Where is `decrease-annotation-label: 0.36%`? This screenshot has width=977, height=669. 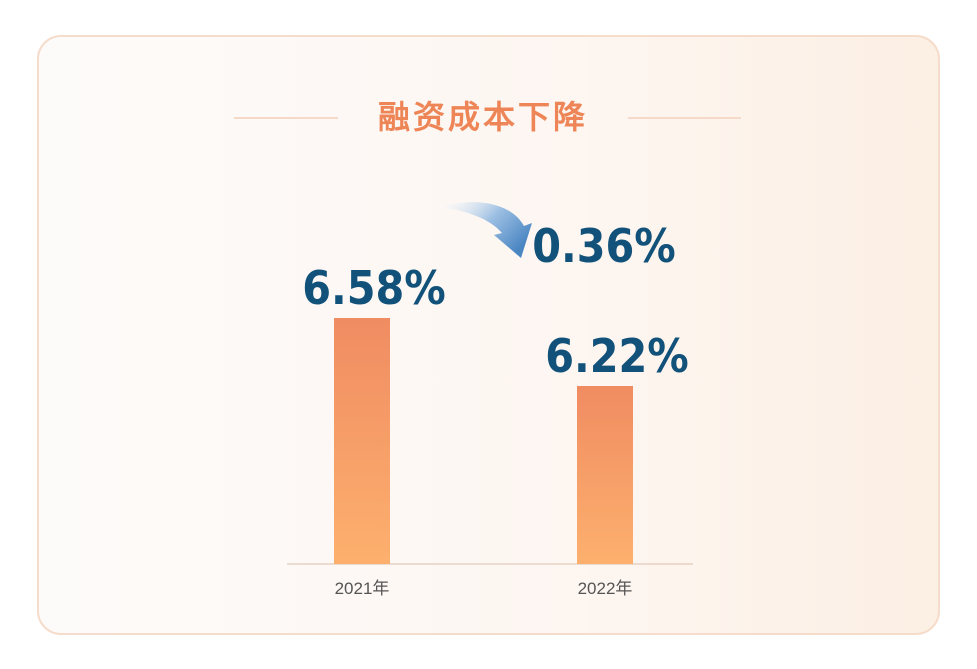 decrease-annotation-label: 0.36% is located at coordinates (604, 246).